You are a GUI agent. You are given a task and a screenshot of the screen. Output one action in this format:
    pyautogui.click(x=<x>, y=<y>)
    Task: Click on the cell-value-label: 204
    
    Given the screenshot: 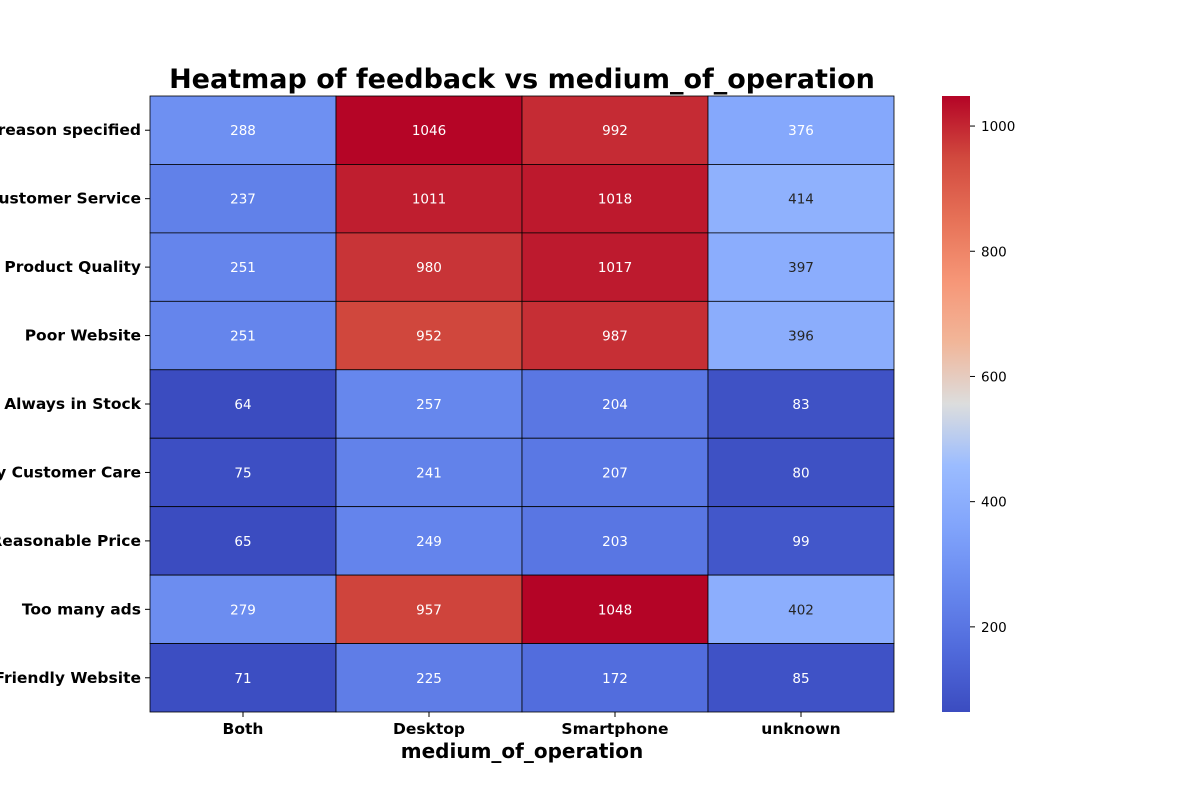 What is the action you would take?
    pyautogui.click(x=615, y=405)
    